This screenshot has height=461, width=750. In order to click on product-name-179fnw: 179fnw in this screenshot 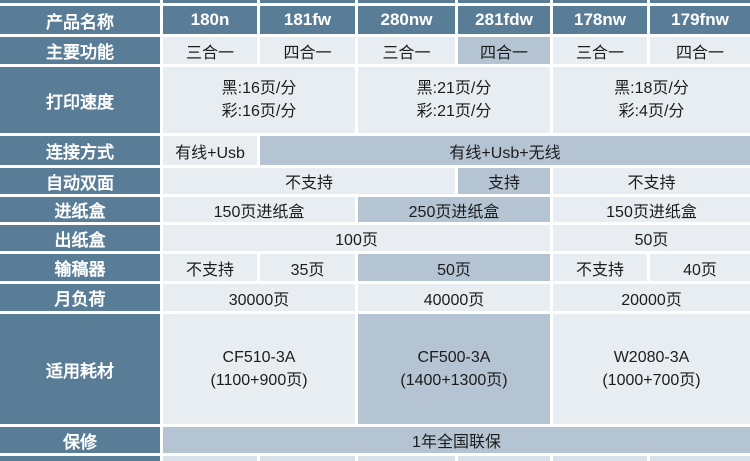, I will do `click(700, 20)`.